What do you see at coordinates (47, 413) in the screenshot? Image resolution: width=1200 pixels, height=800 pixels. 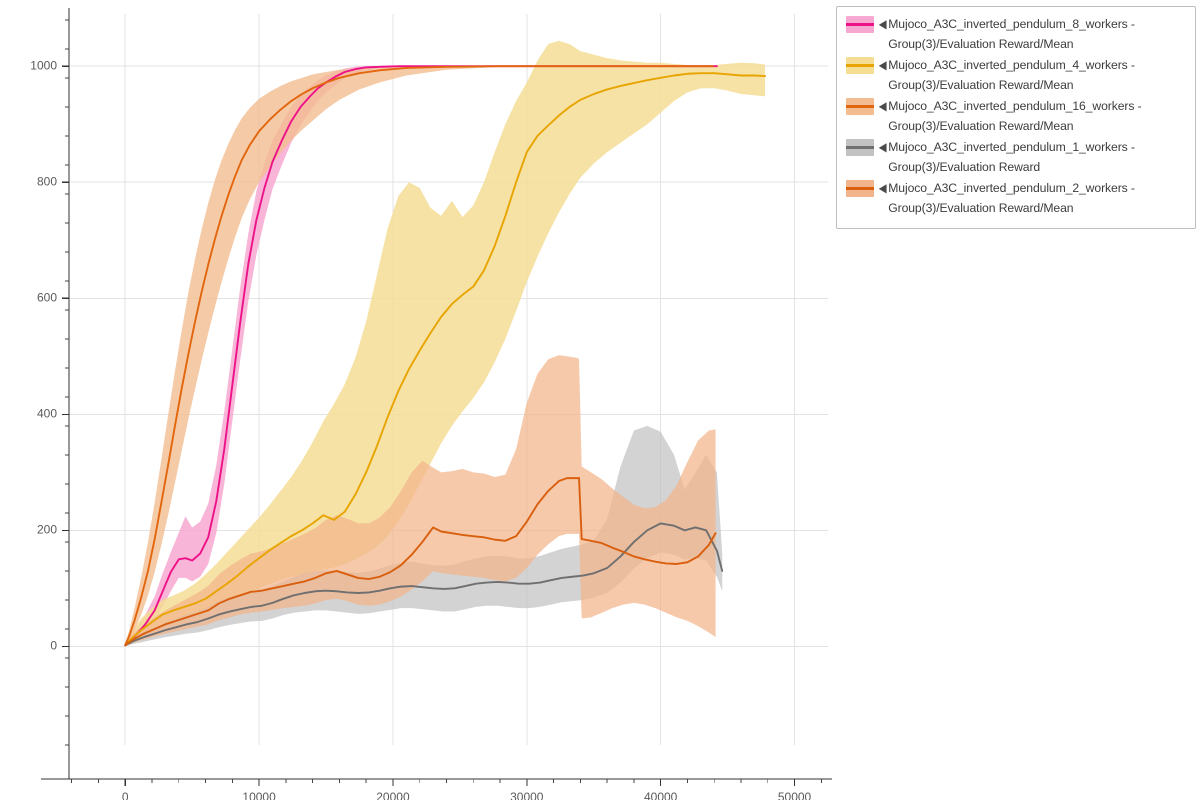 I see `y-tick-label: 400` at bounding box center [47, 413].